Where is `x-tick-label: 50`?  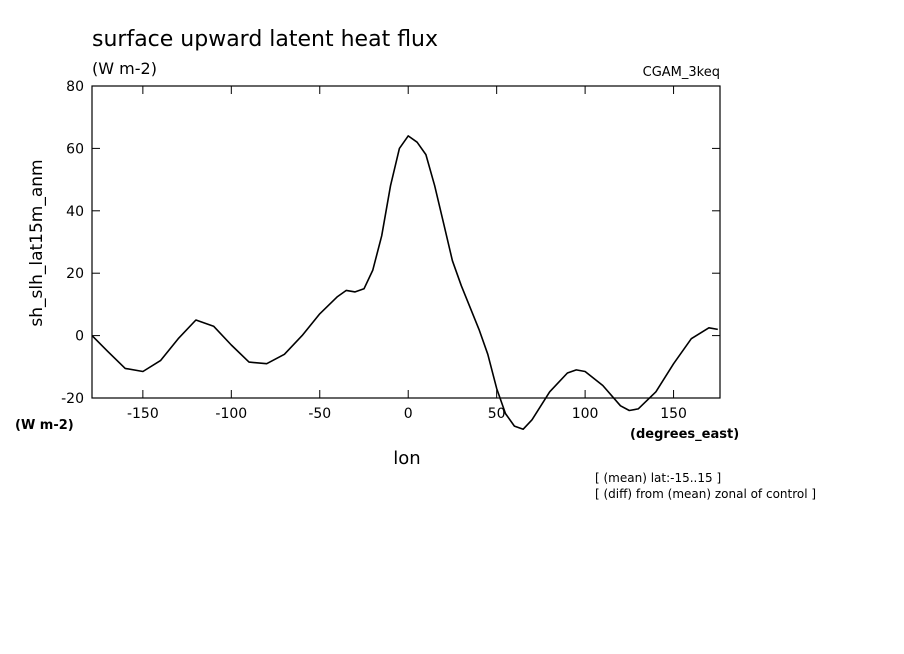 x-tick-label: 50 is located at coordinates (497, 414).